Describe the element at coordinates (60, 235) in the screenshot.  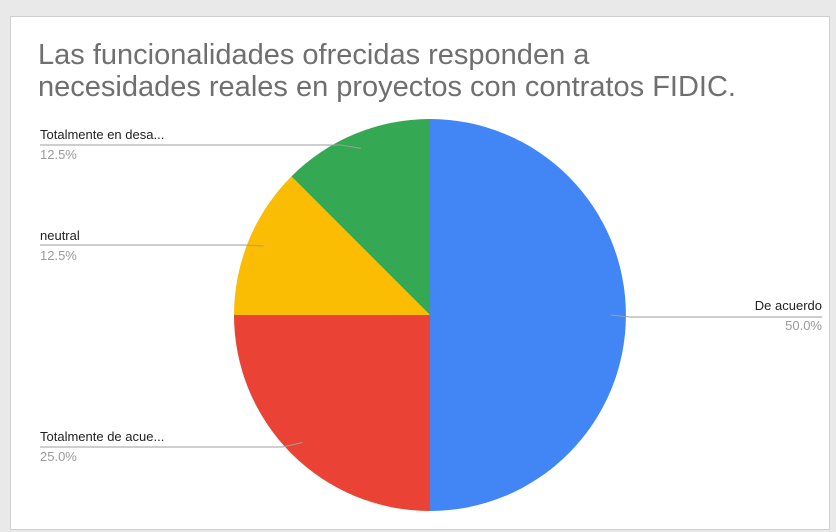
I see `slice-label-2: neutral` at that location.